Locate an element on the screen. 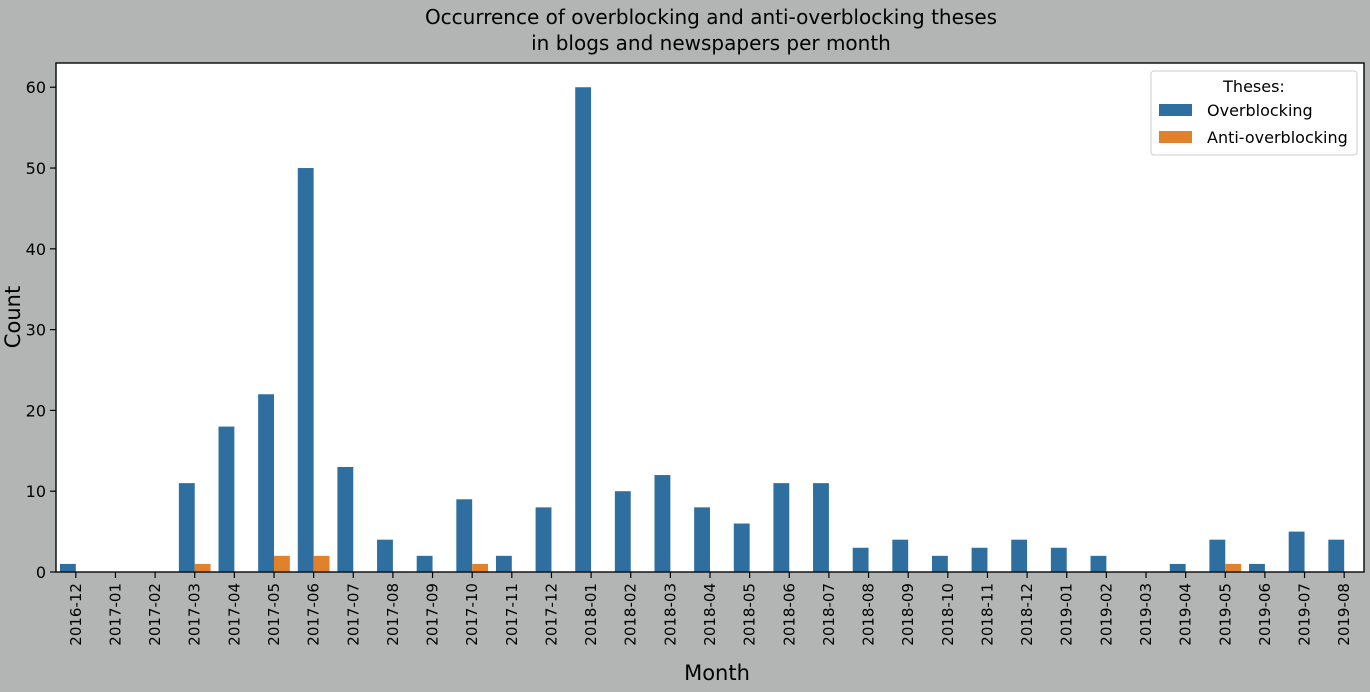  x-tick-label: 2017-09 is located at coordinates (433, 614).